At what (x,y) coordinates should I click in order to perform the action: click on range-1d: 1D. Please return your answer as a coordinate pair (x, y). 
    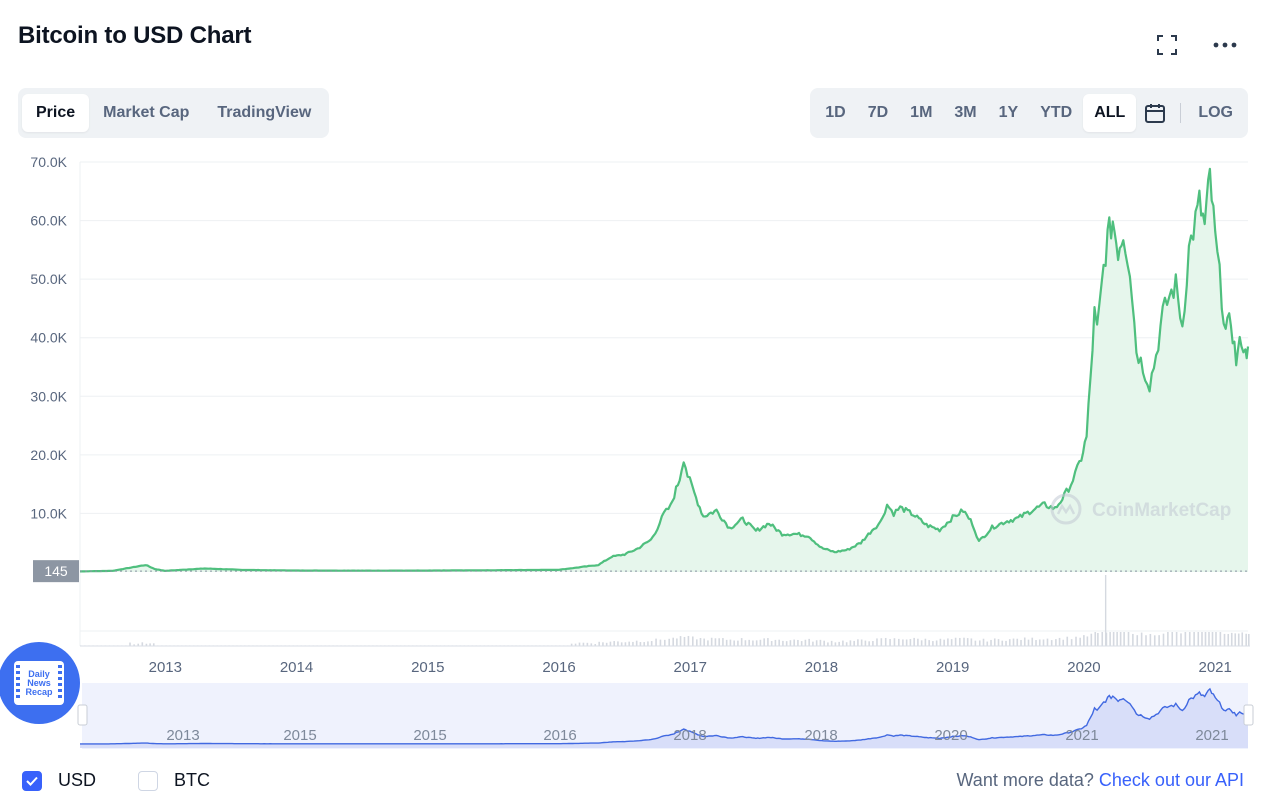
    Looking at the image, I should click on (835, 112).